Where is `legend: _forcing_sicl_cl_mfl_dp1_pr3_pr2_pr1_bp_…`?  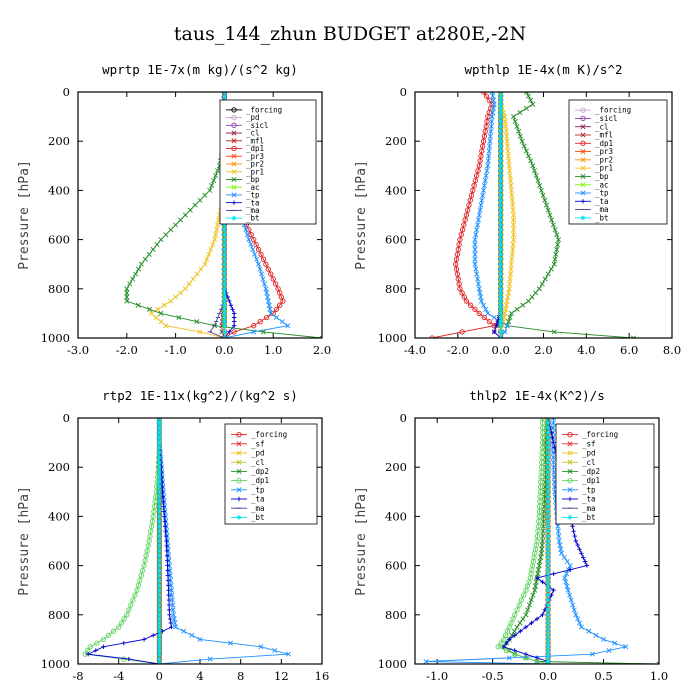 legend: _forcing_sicl_cl_mfl_dp1_pr3_pr2_pr1_bp_… is located at coordinates (618, 162).